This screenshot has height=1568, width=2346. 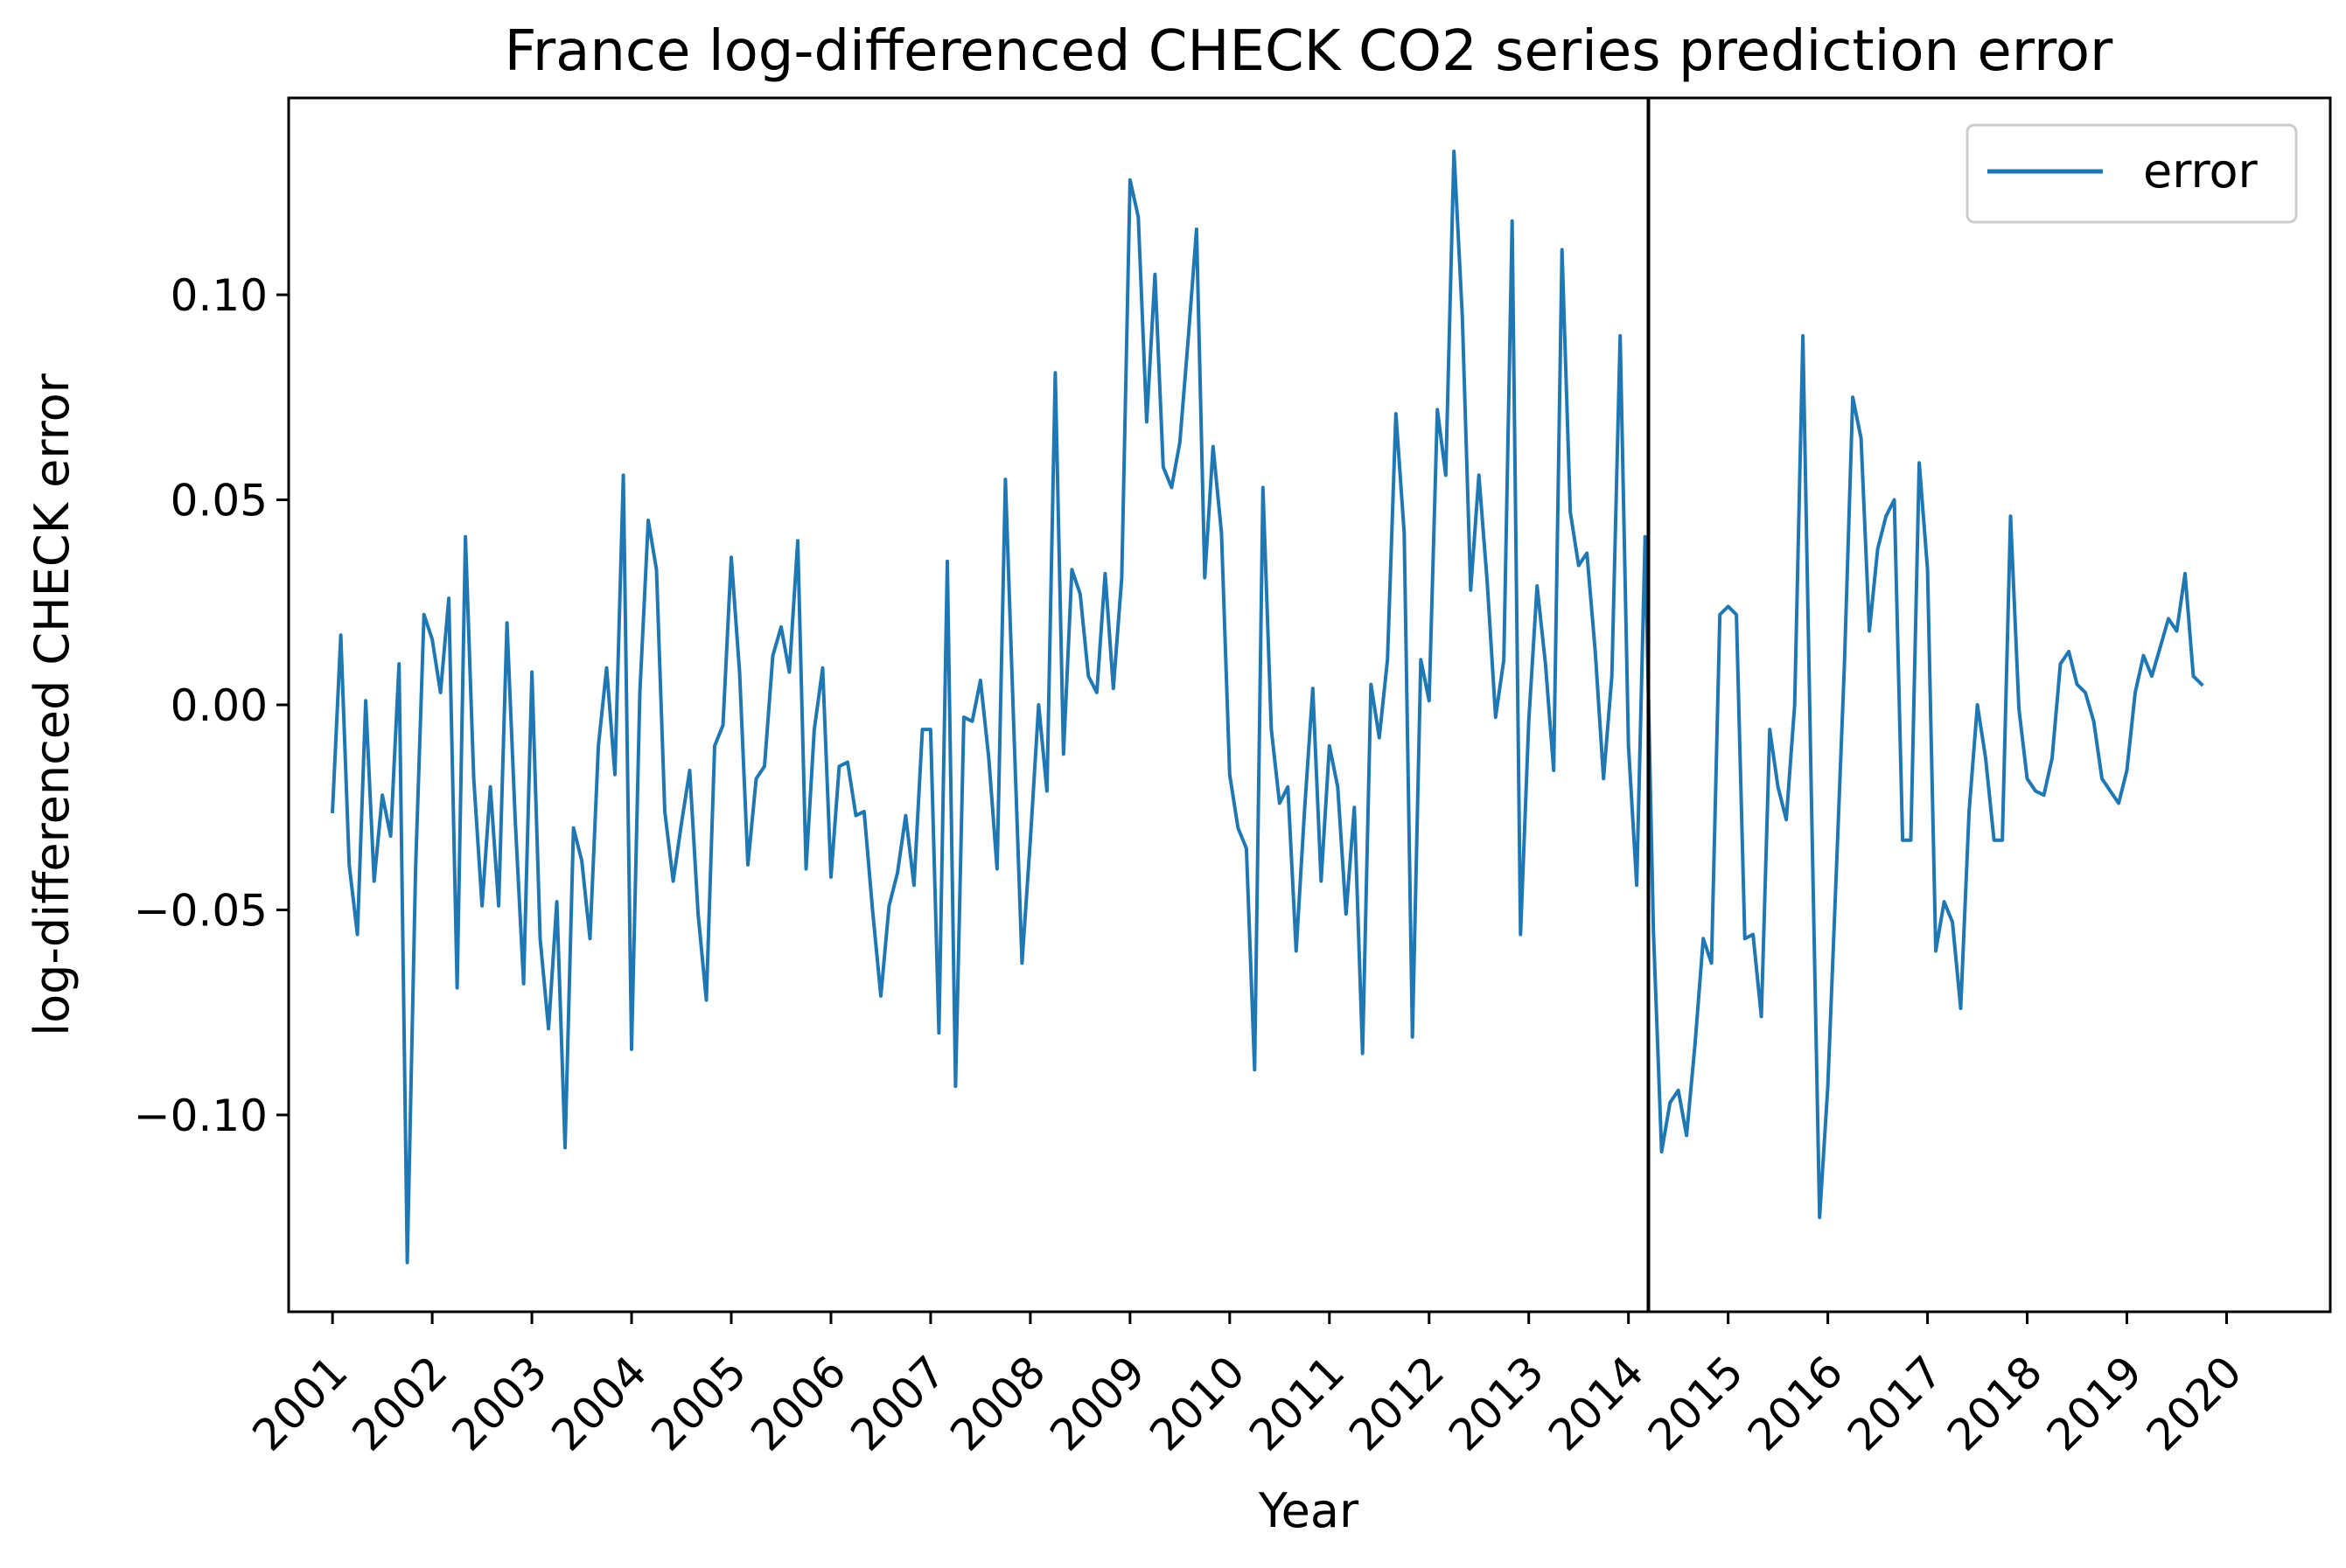 I want to click on legend: error, so click(x=2131, y=173).